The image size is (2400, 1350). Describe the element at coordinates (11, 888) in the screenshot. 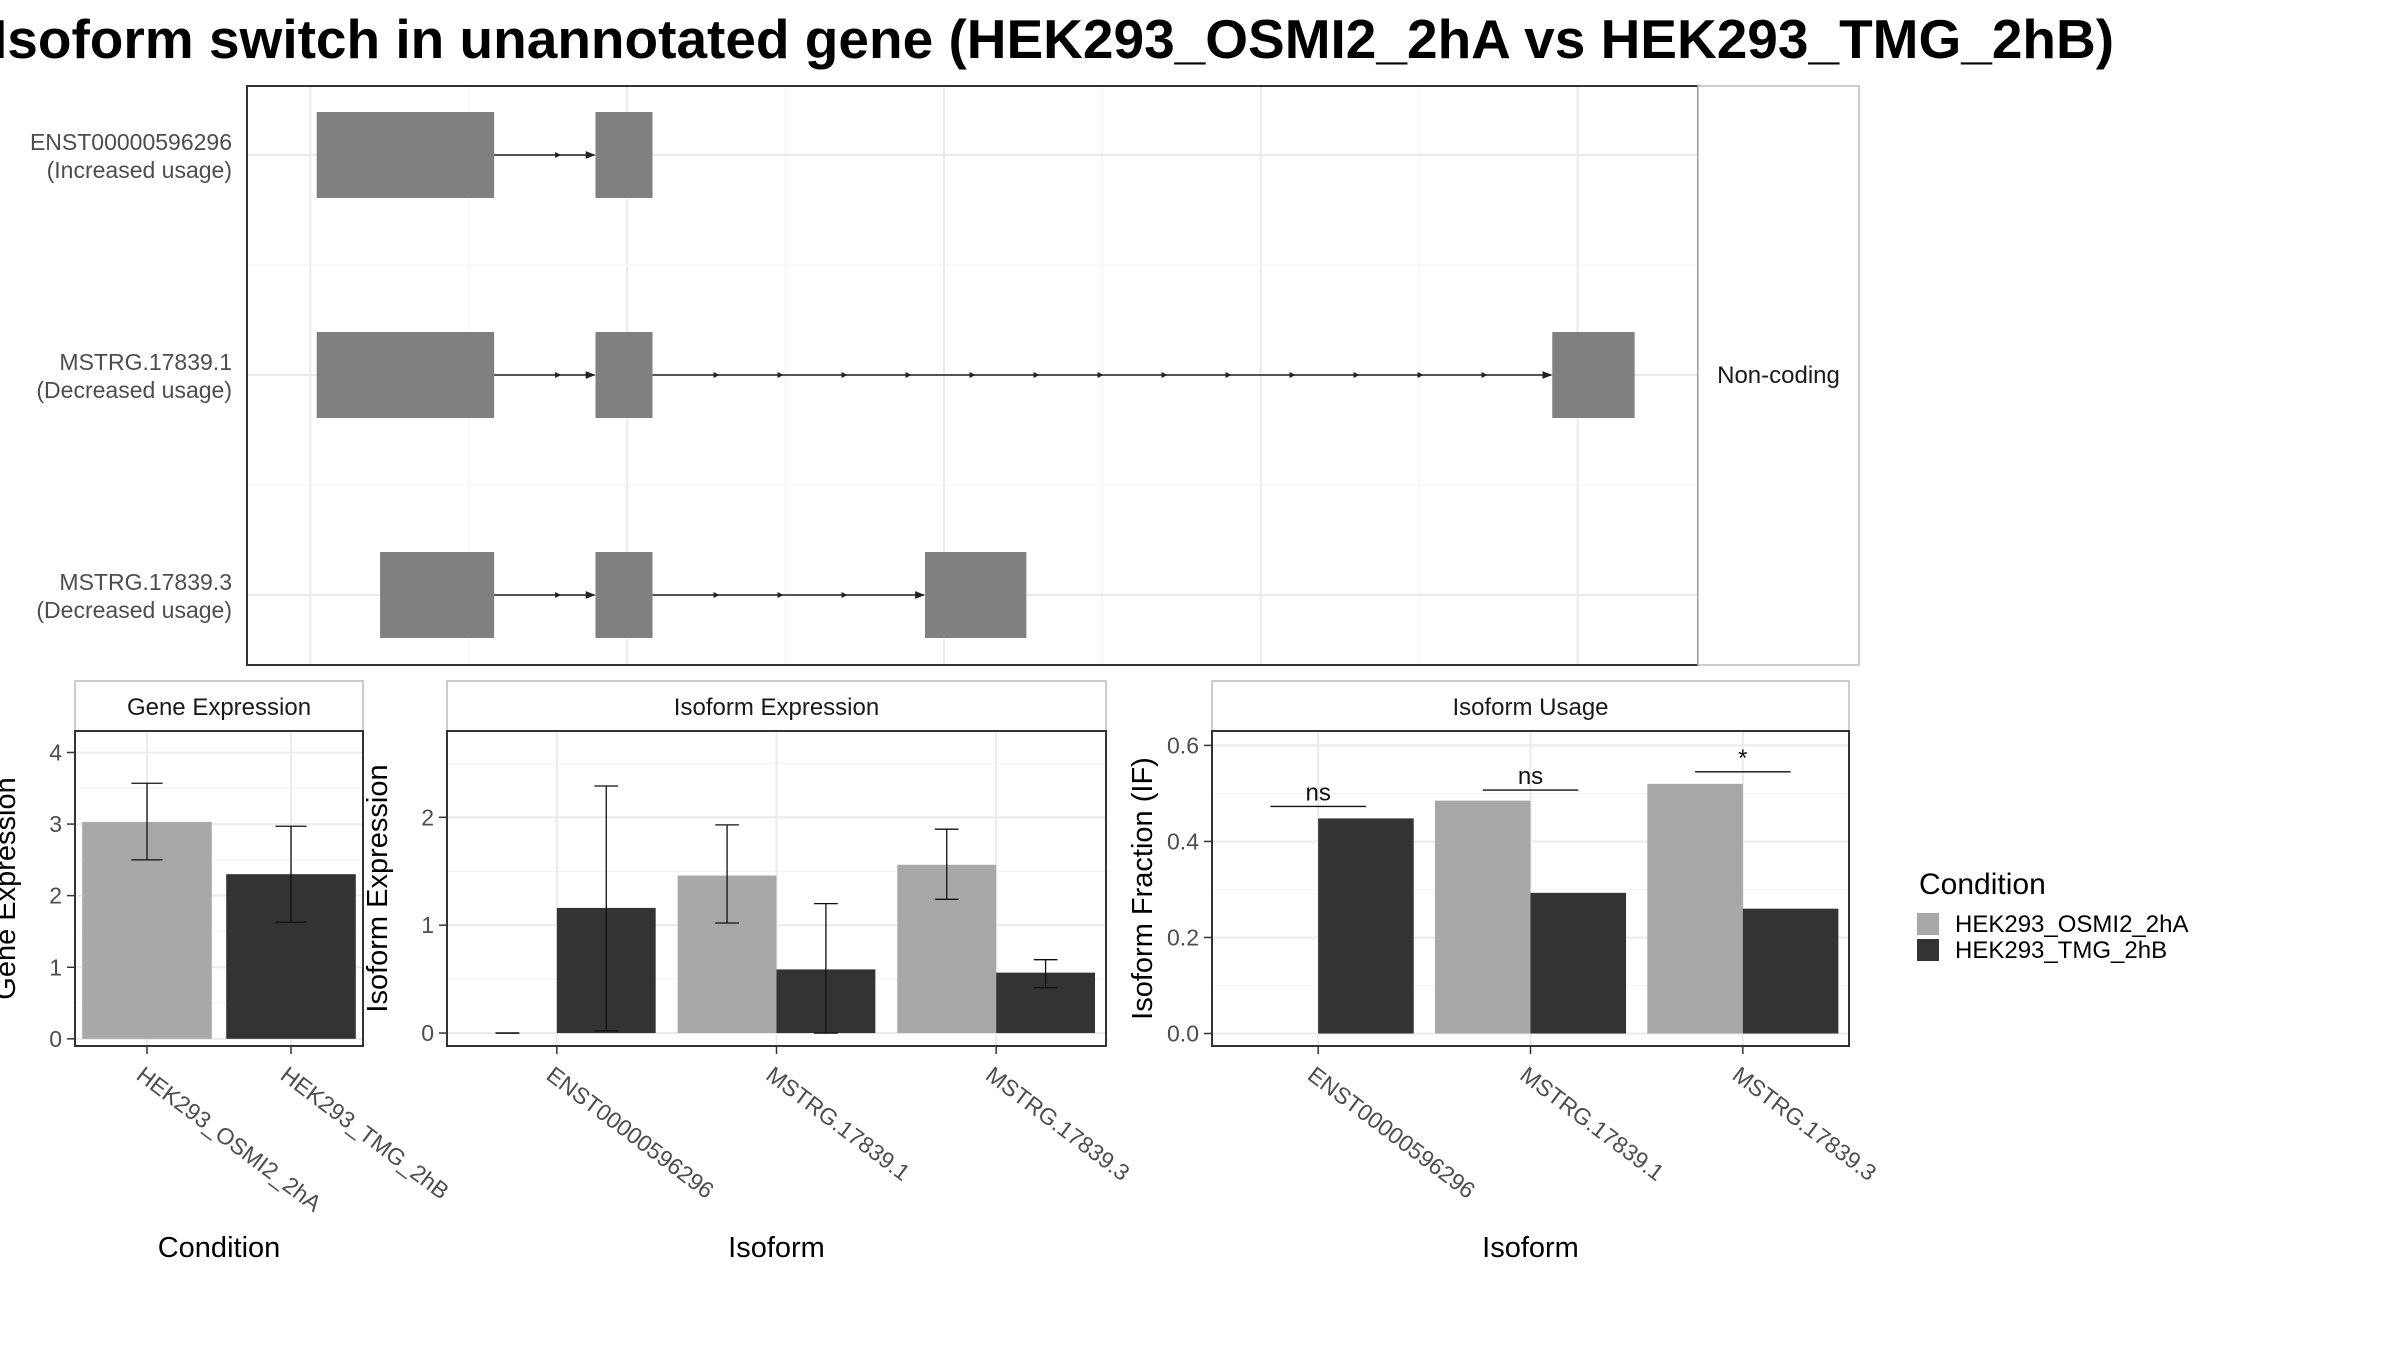

I see `panel1-y-axis-title: Gene Expression` at that location.